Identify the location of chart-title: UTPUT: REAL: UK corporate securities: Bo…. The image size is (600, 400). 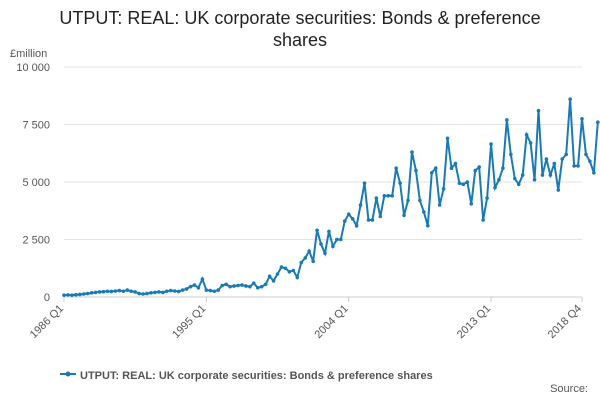
(299, 29).